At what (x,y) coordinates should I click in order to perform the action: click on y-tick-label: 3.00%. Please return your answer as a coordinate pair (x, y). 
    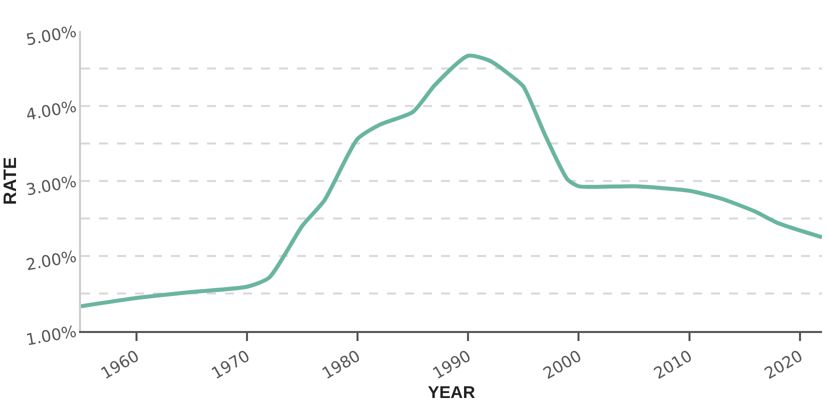
    Looking at the image, I should click on (51, 186).